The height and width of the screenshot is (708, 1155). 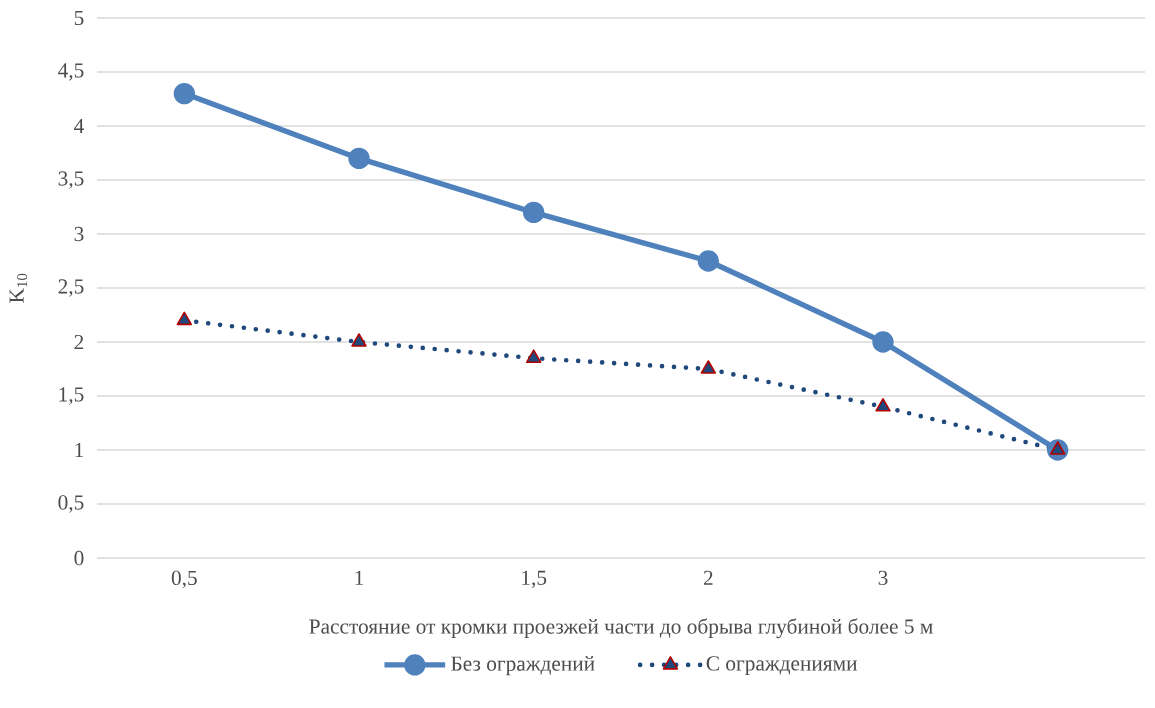 What do you see at coordinates (708, 577) in the screenshot?
I see `x-tick-label: 2` at bounding box center [708, 577].